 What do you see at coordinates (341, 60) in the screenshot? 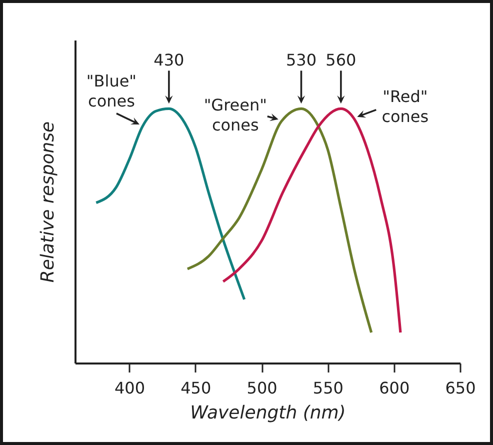
I see `annotation: 560` at bounding box center [341, 60].